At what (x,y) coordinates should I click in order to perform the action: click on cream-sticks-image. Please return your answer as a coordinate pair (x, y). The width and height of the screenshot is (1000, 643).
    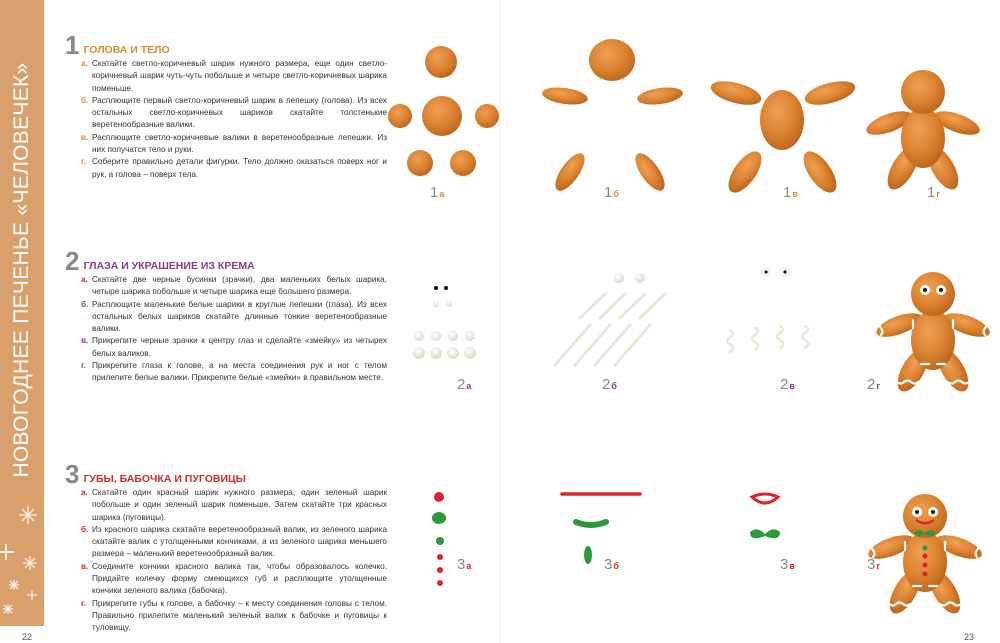
    Looking at the image, I should click on (610, 320).